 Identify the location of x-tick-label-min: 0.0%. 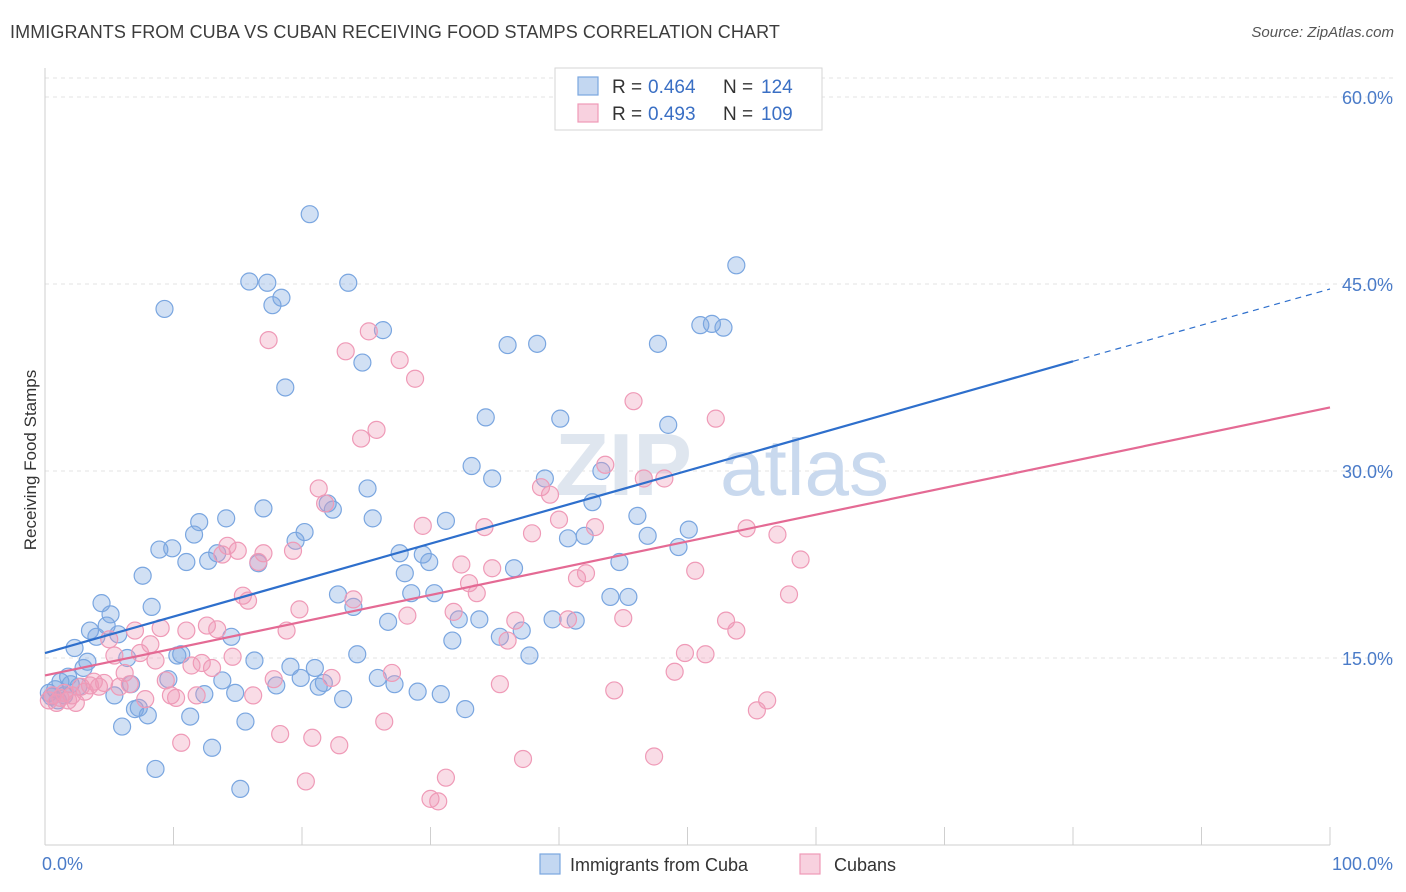
(62, 864).